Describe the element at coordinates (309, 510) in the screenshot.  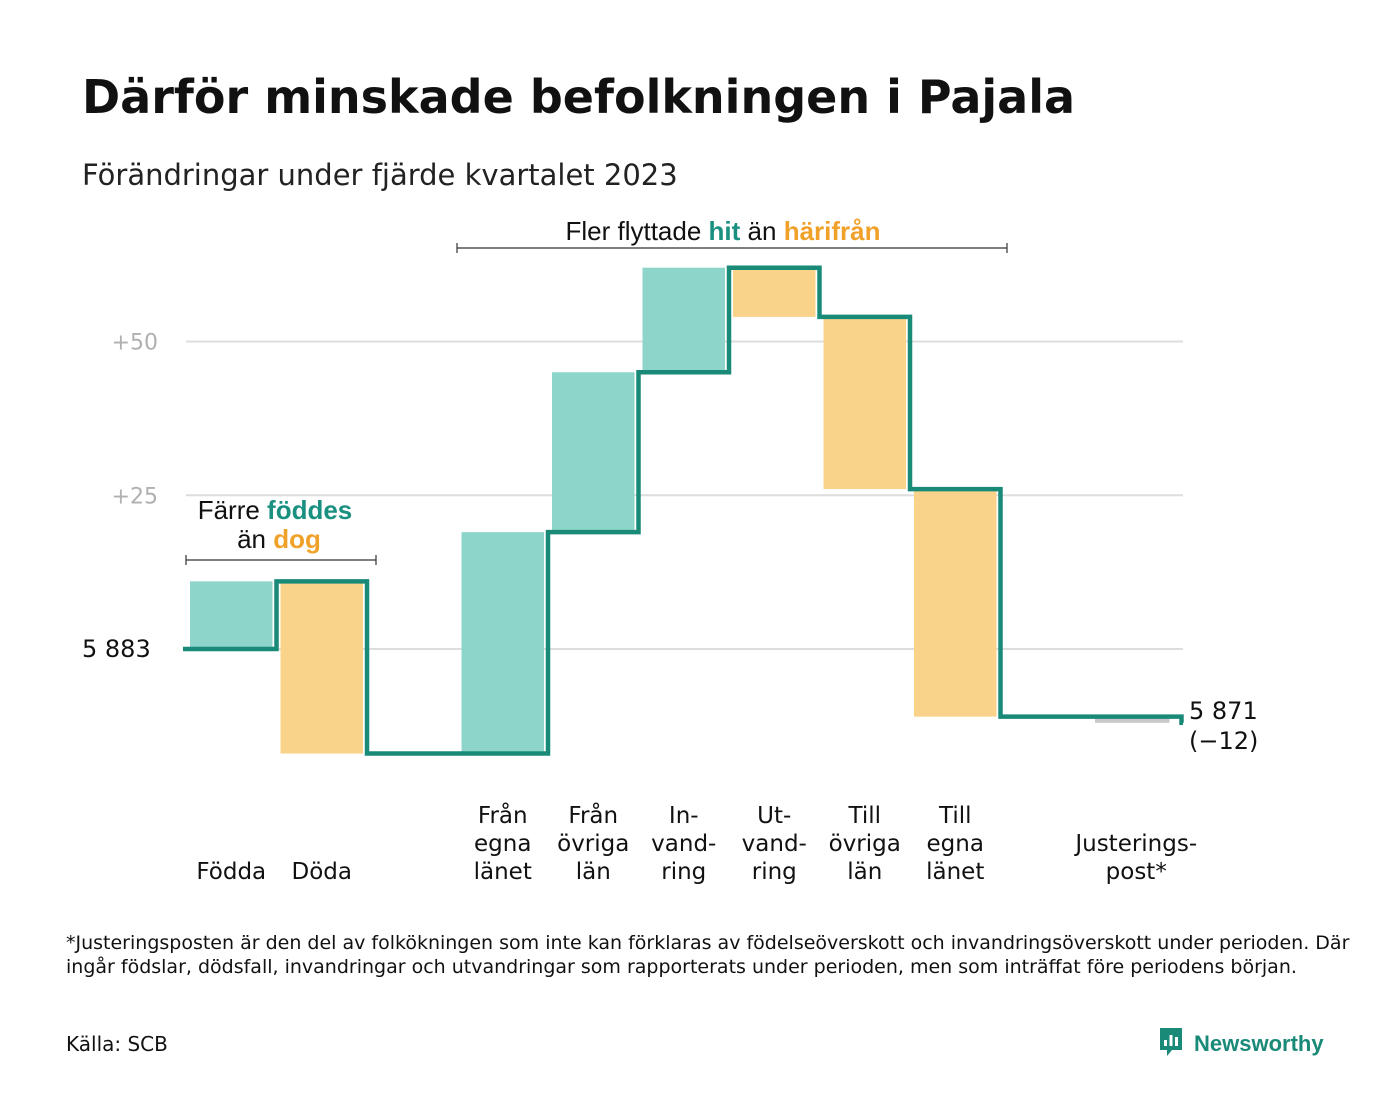
I see `annotation-highlight-born: föddes` at that location.